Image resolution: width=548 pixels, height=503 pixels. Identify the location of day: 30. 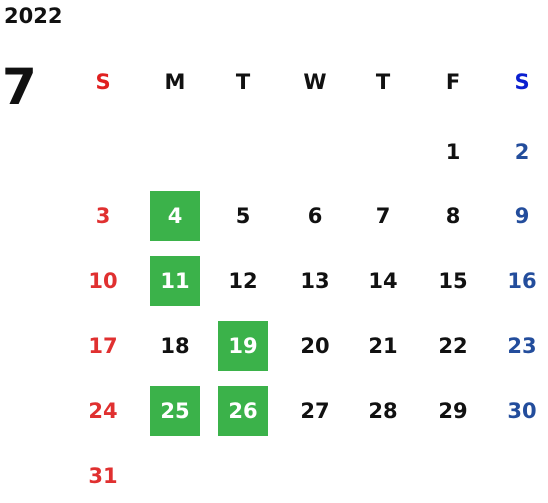
(522, 411).